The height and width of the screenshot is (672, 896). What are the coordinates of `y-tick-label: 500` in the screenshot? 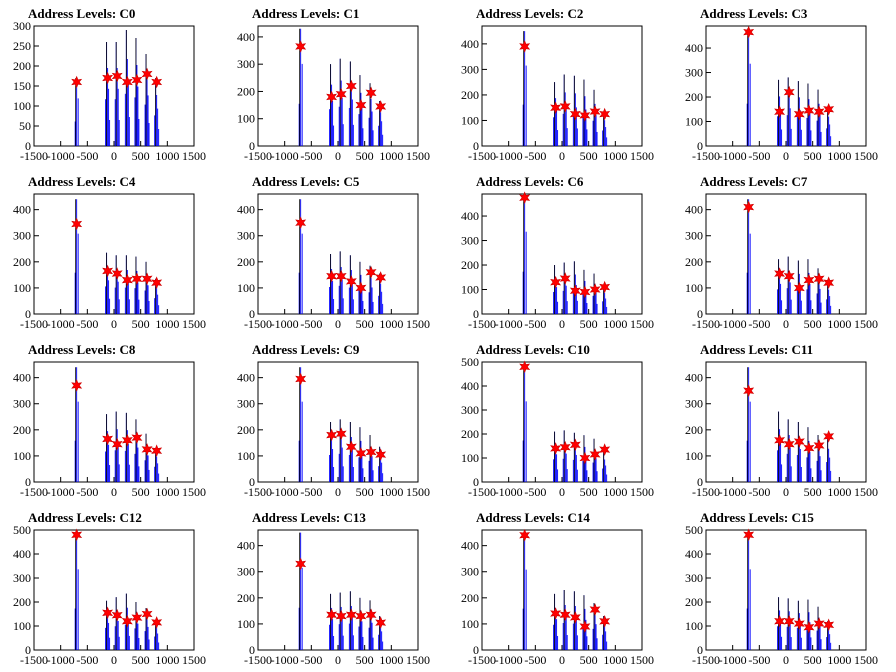 It's located at (470, 362).